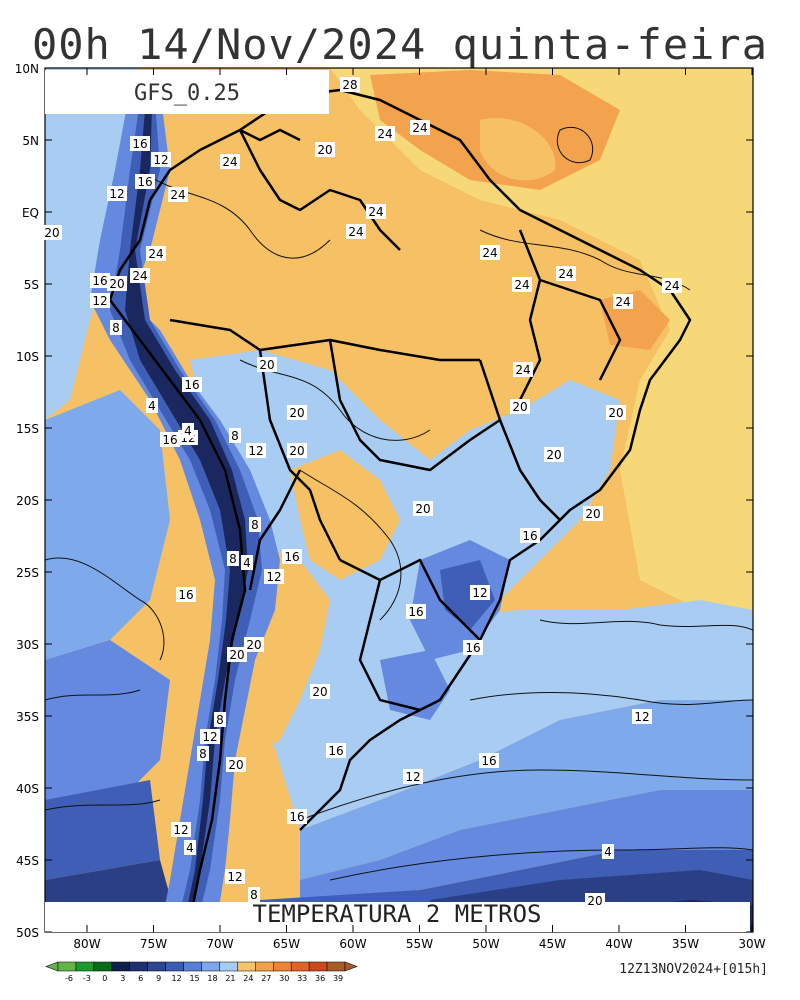  Describe the element at coordinates (69, 978) in the screenshot. I see `colorbar-tick-label: -6` at that location.